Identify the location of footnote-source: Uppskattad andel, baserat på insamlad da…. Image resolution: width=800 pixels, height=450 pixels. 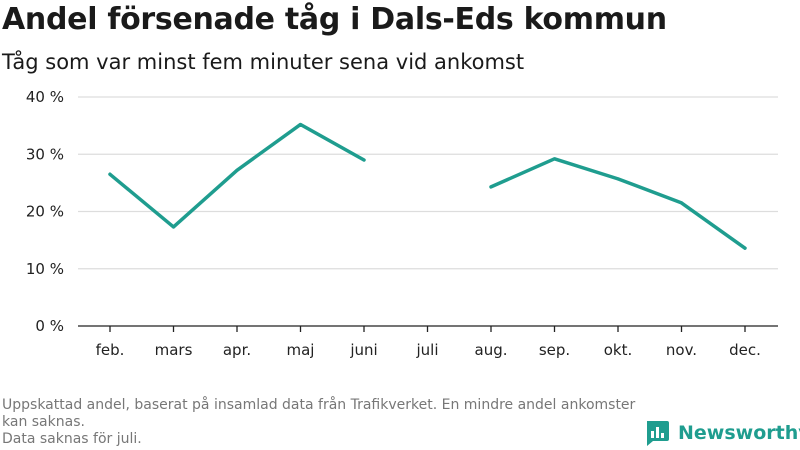
(319, 413).